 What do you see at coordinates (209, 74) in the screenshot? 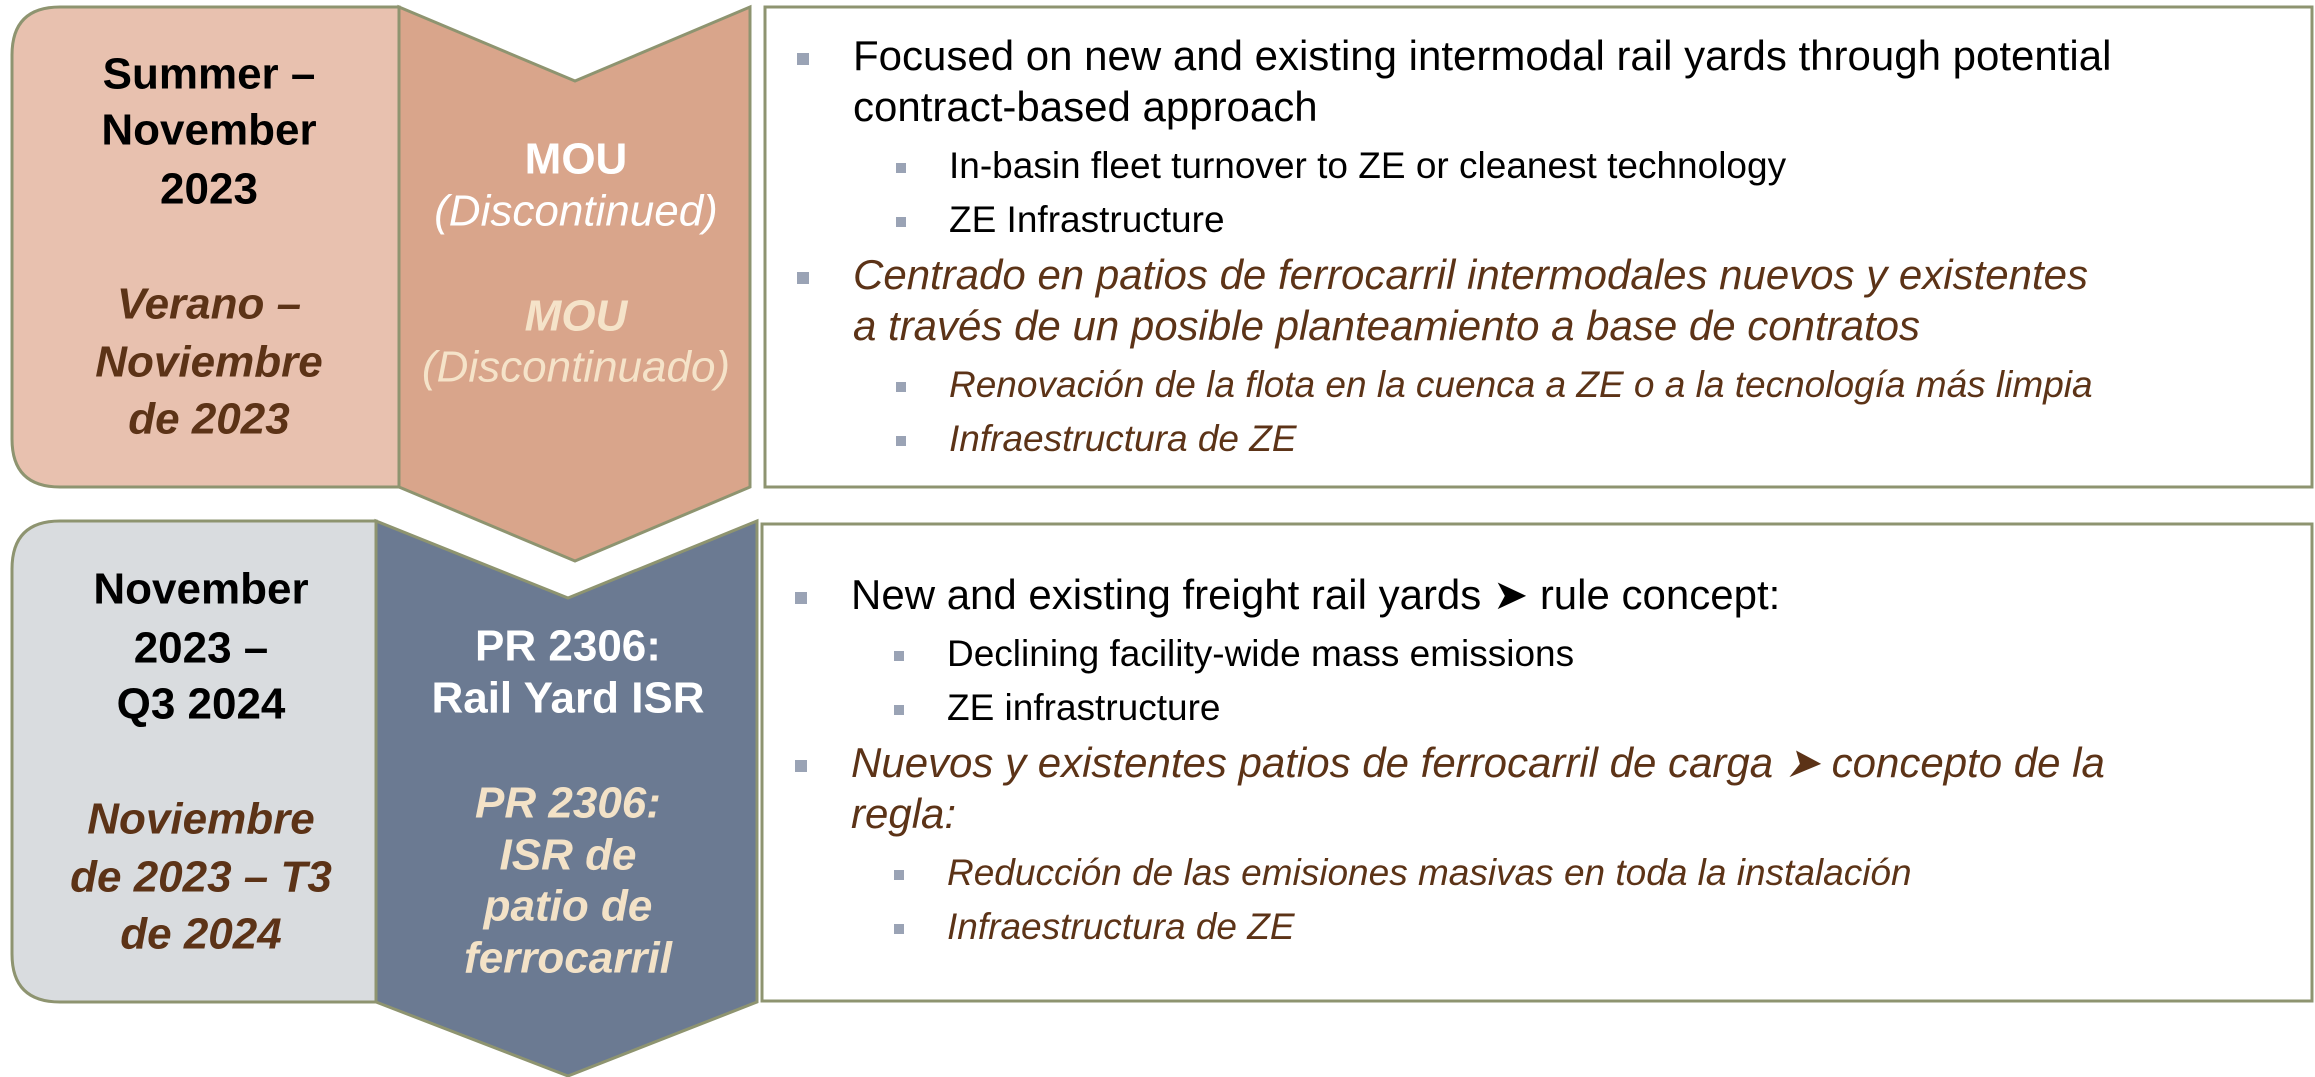
I see `period-label: Summer –` at bounding box center [209, 74].